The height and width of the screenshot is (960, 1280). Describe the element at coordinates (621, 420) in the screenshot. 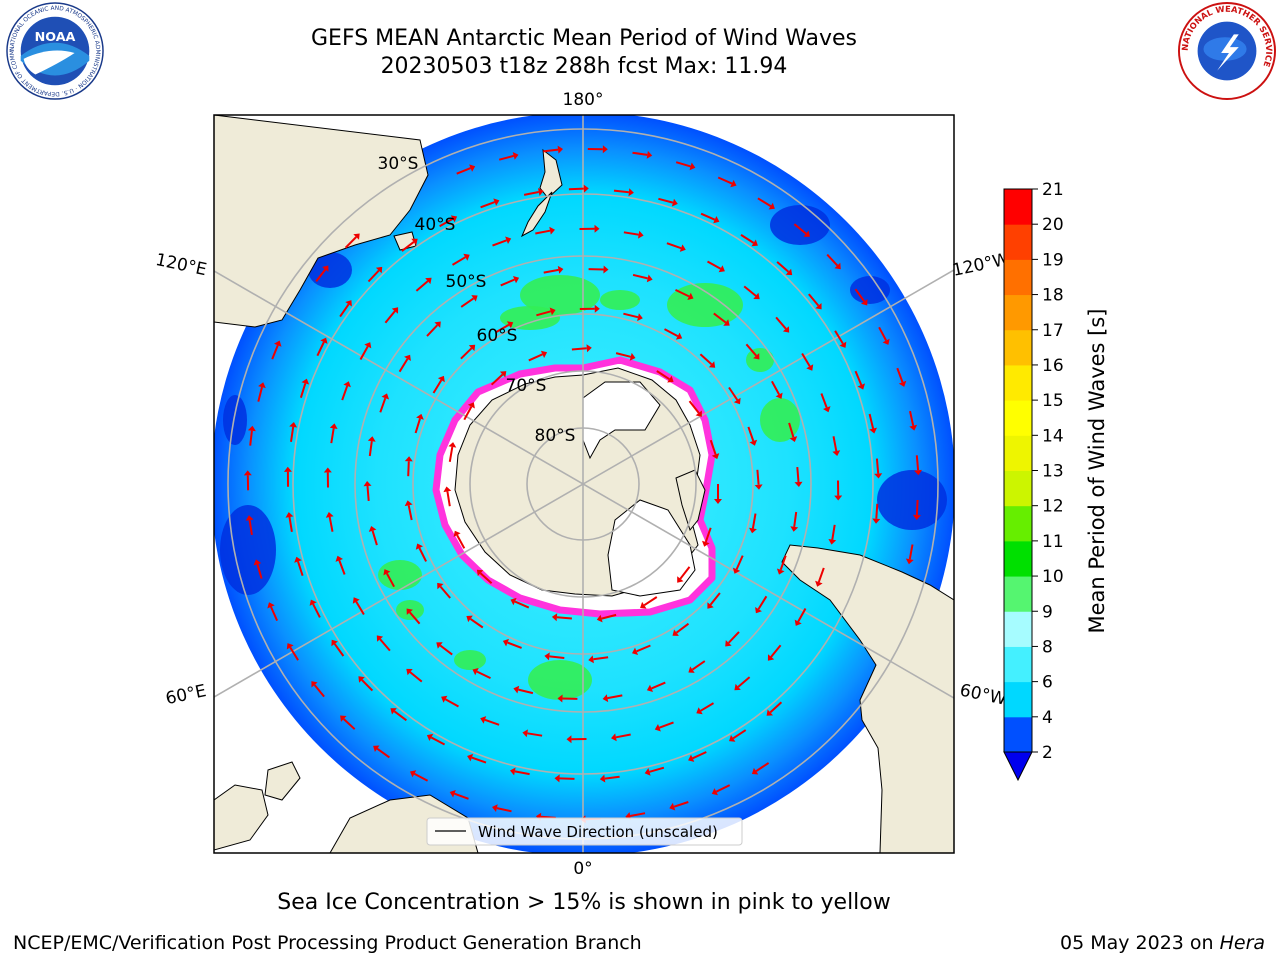

I see `ross-ice-shelf` at that location.